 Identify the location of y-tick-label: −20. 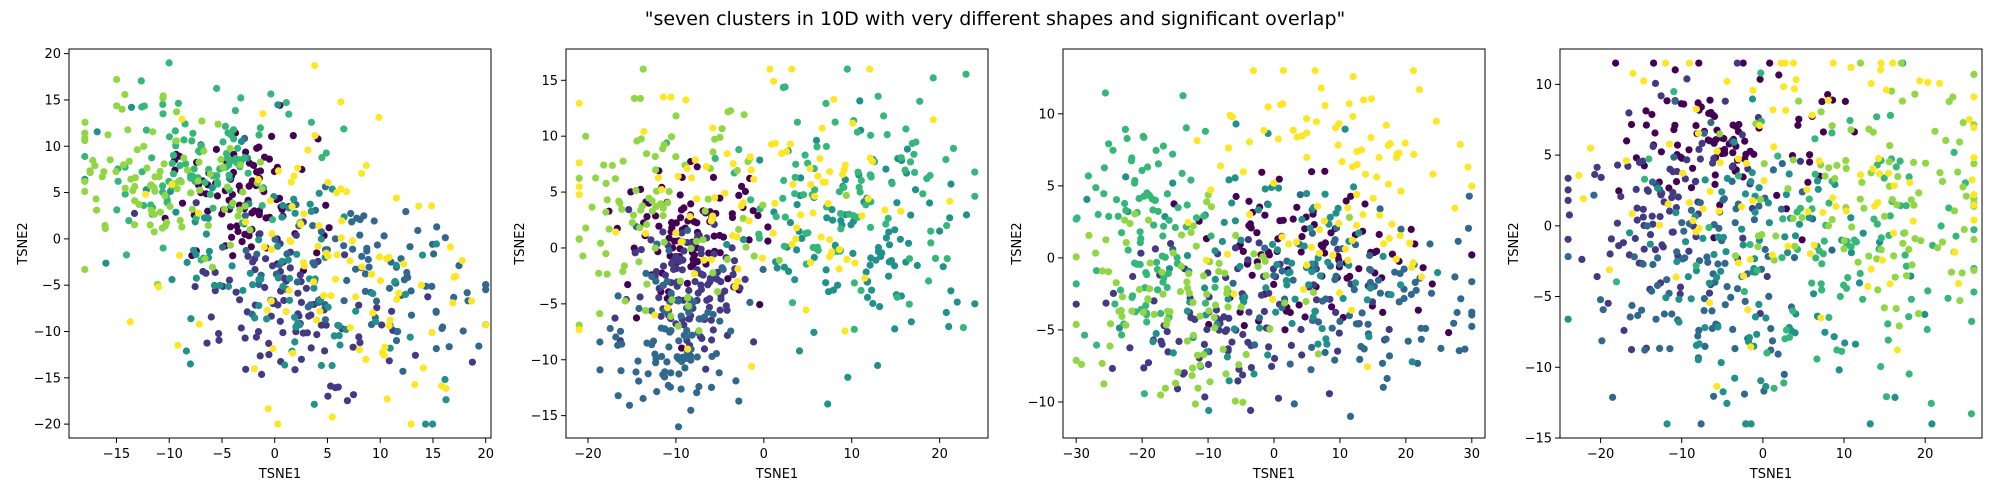
(47, 425).